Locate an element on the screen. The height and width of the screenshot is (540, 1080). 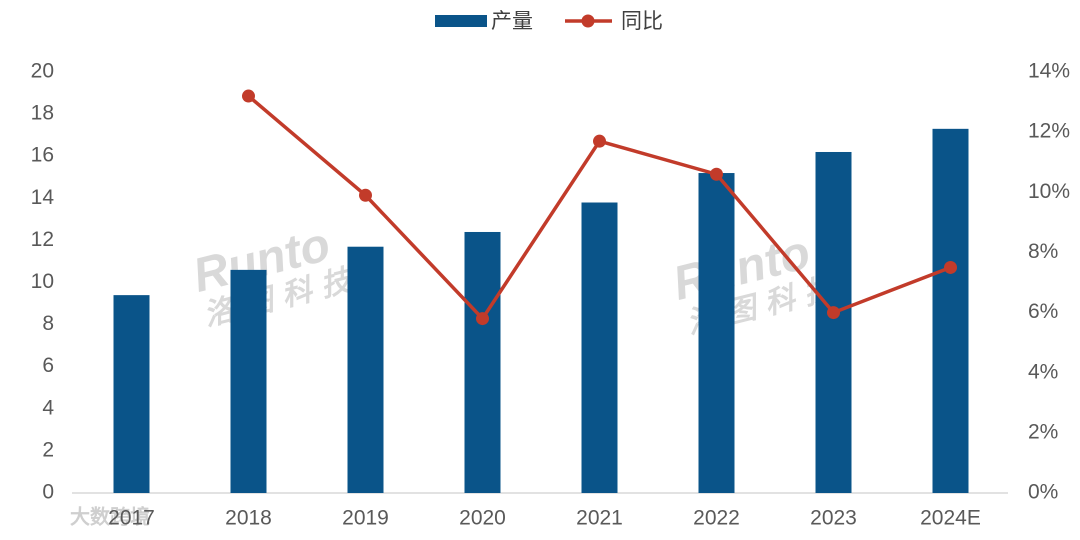
y-tick-label: 10 is located at coordinates (42, 281).